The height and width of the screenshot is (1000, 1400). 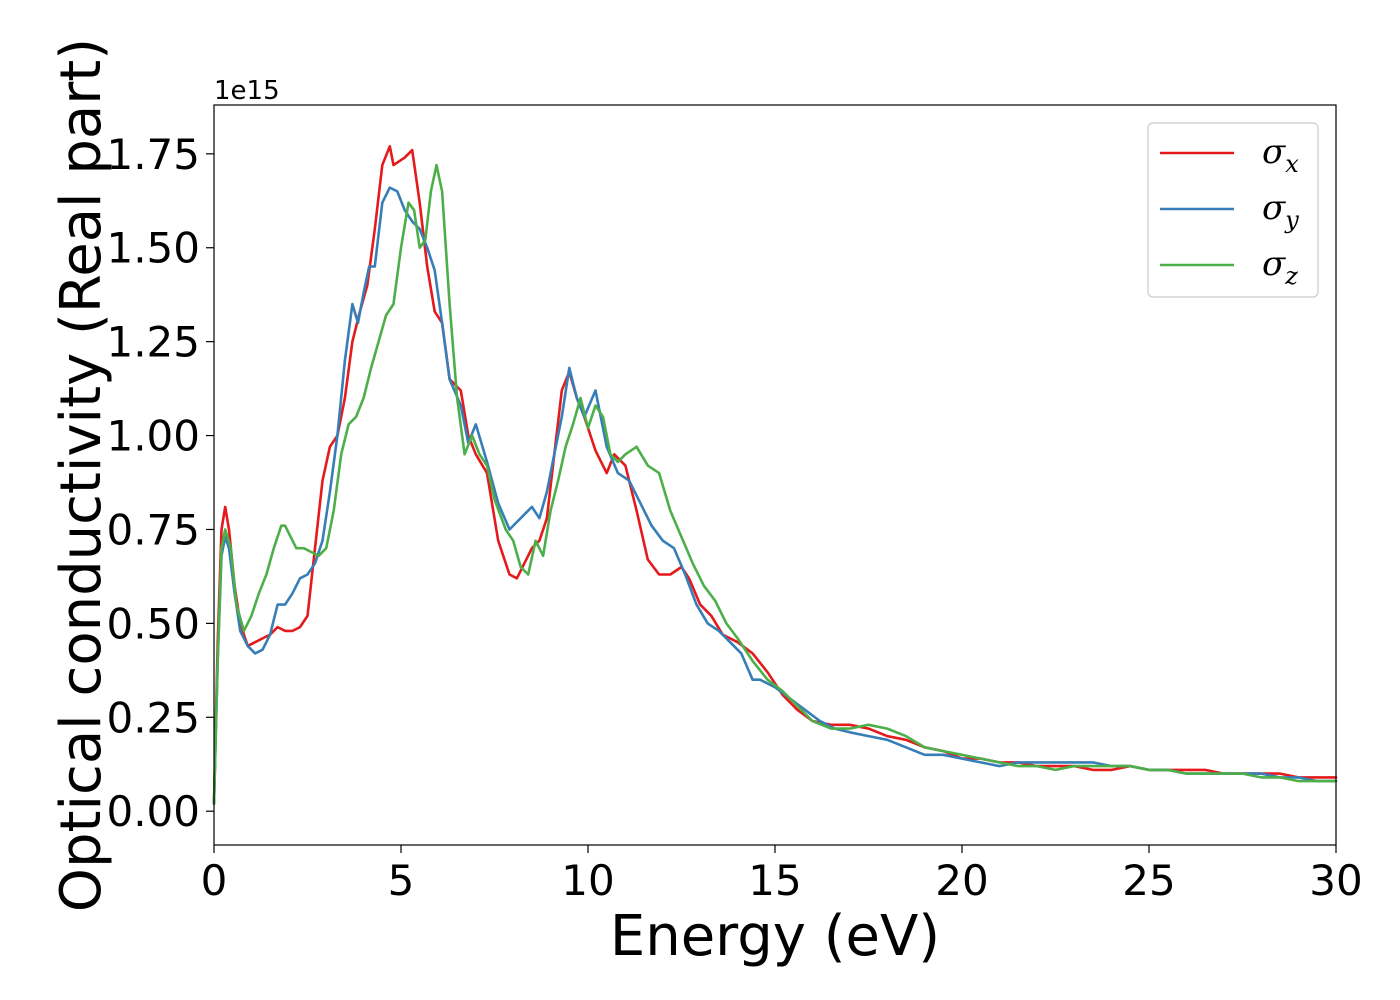 What do you see at coordinates (214, 880) in the screenshot?
I see `x-tick-label: 0` at bounding box center [214, 880].